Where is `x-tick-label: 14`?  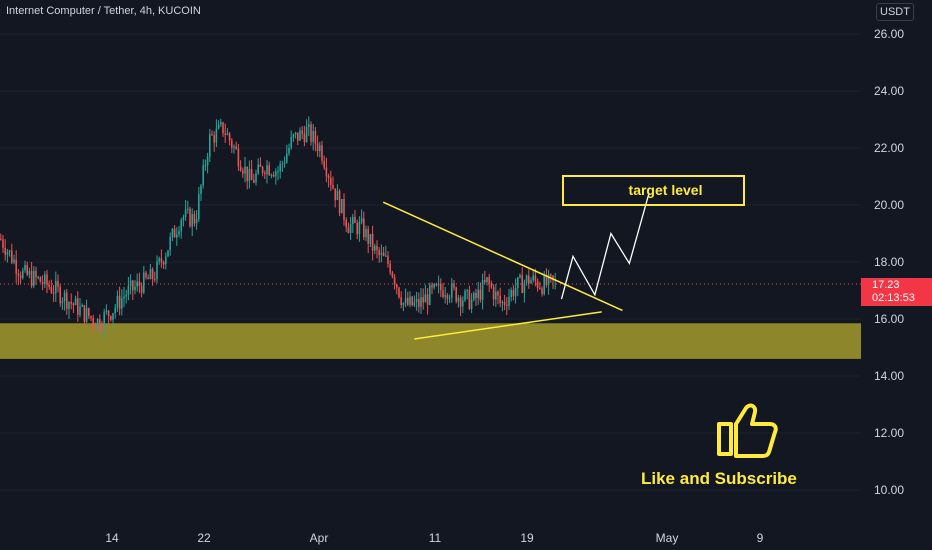
x-tick-label: 14 is located at coordinates (112, 538).